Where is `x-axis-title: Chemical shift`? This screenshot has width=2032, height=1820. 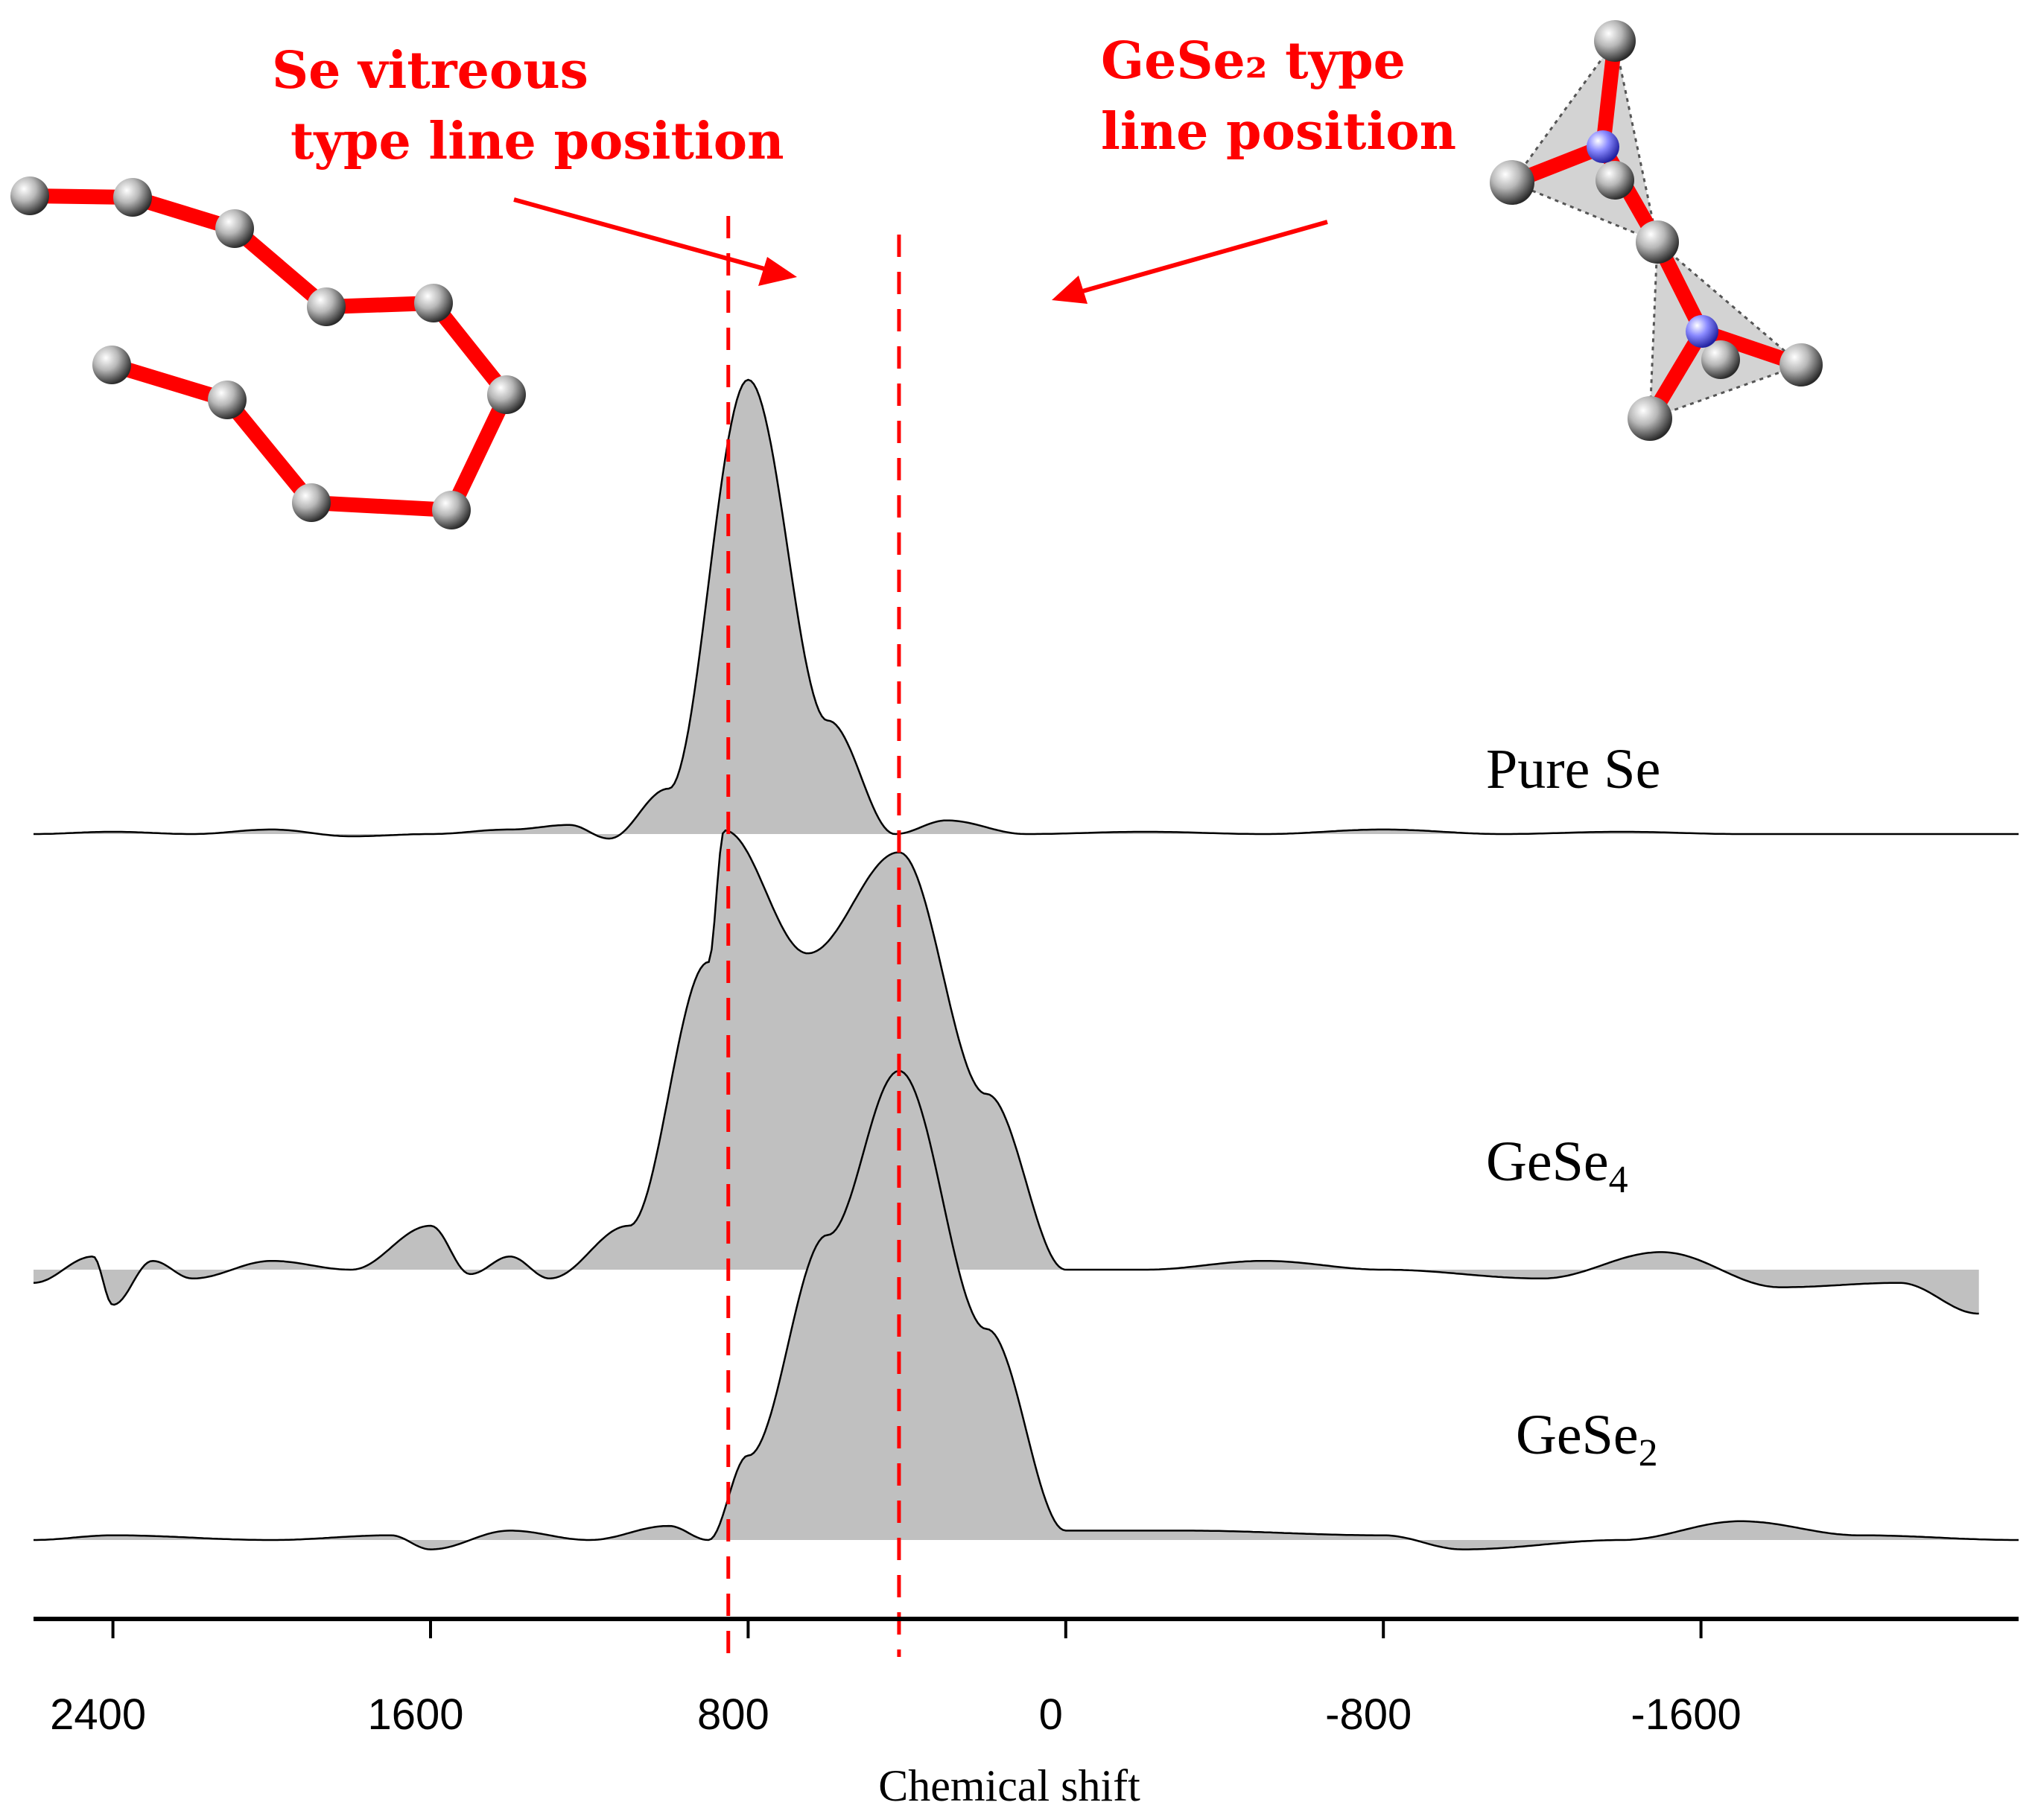
x-axis-title: Chemical shift is located at coordinates (1009, 1785).